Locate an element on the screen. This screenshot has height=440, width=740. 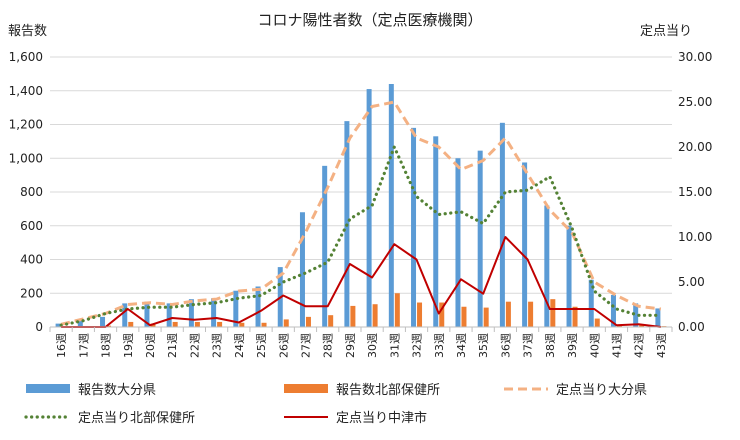
y-right-tick-label: 25.00 is located at coordinates (695, 102).